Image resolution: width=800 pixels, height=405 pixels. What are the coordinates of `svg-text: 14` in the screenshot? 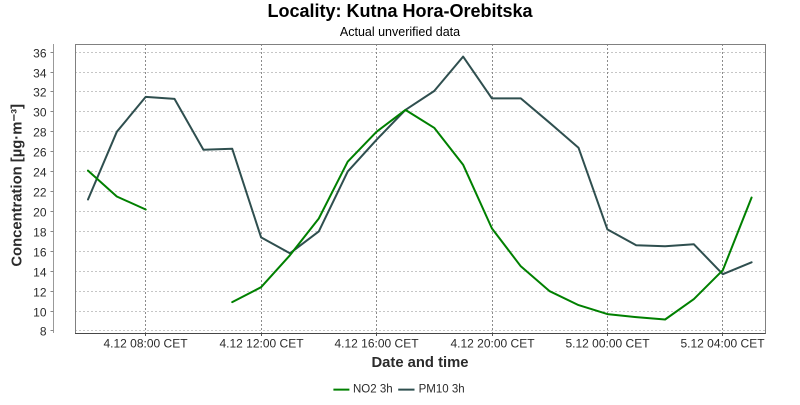 It's located at (40, 272).